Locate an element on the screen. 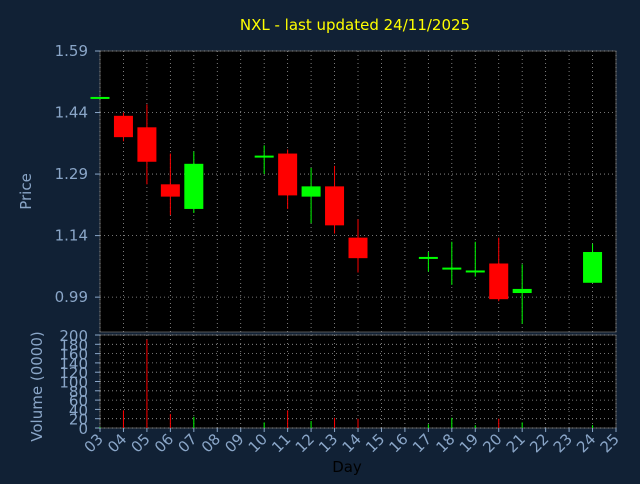  volume-y-tick-label: 60 is located at coordinates (78, 401).